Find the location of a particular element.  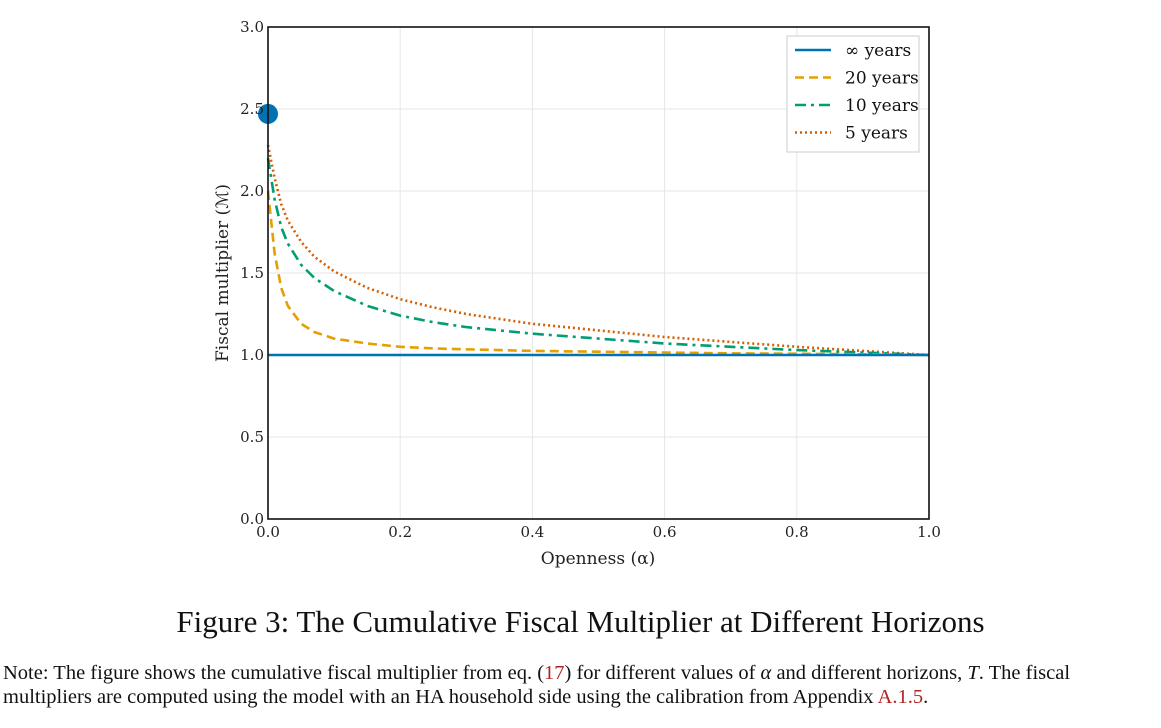

x-tick-label: 0.2 is located at coordinates (400, 532).